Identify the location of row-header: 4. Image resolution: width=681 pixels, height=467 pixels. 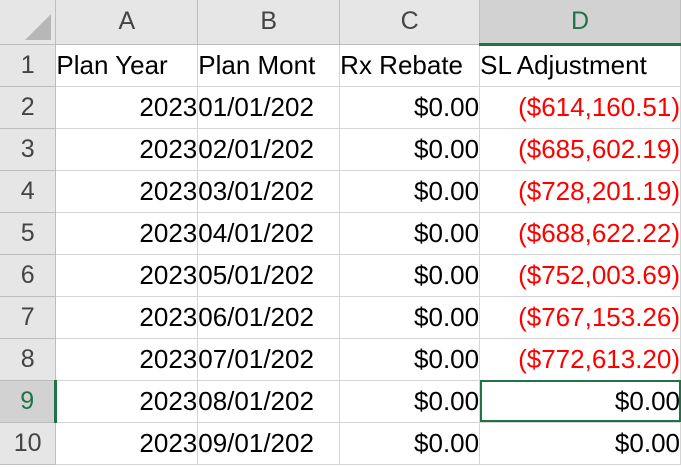
(28, 191).